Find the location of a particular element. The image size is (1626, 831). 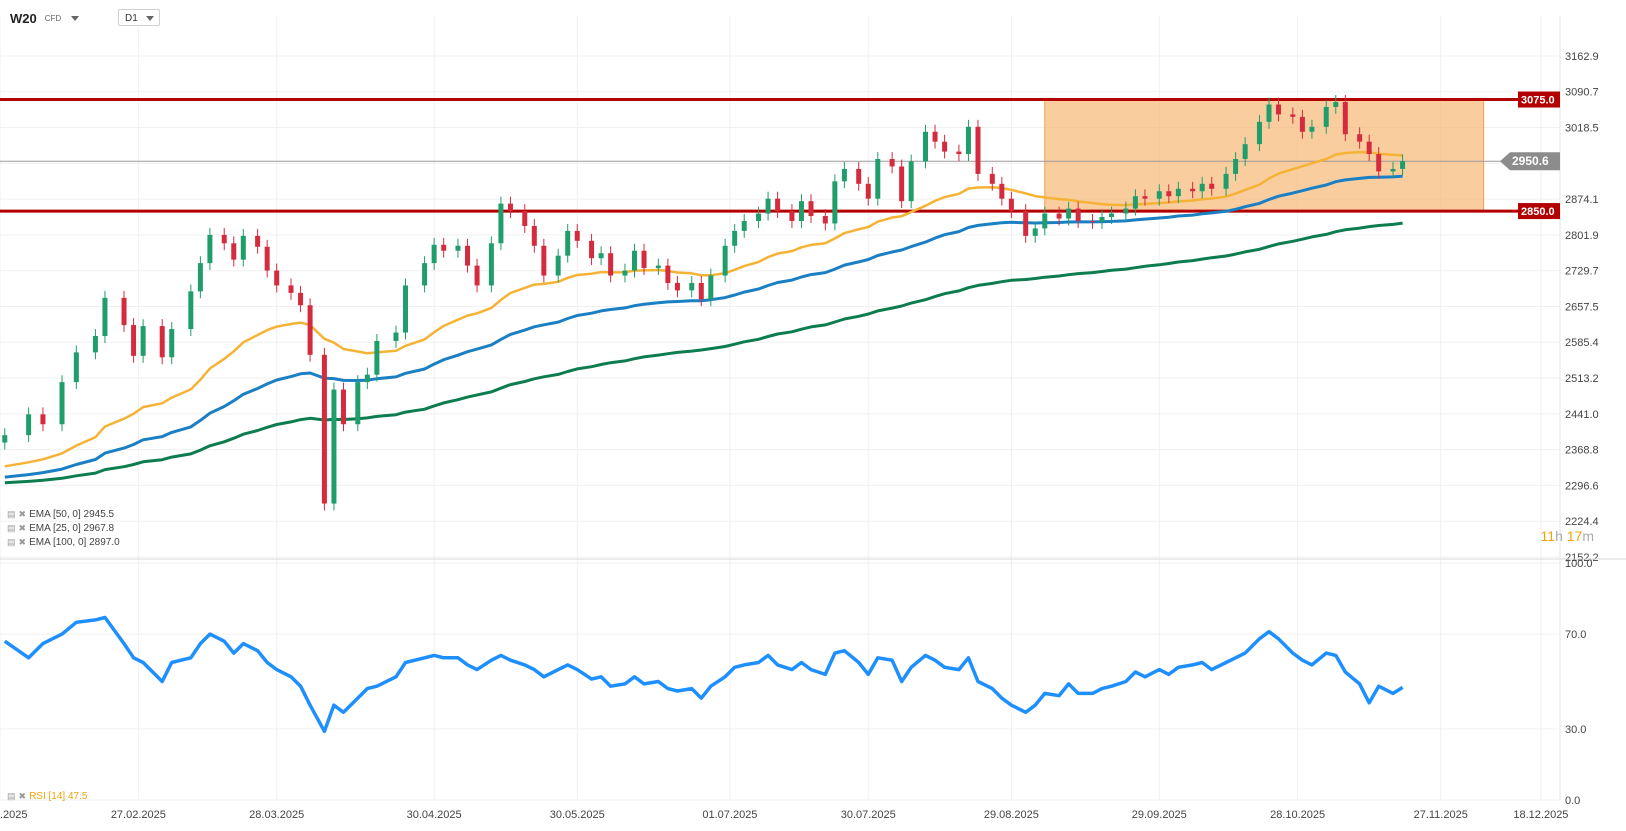

legend-rsi-label: RSI [14] 47.5 is located at coordinates (58, 796).